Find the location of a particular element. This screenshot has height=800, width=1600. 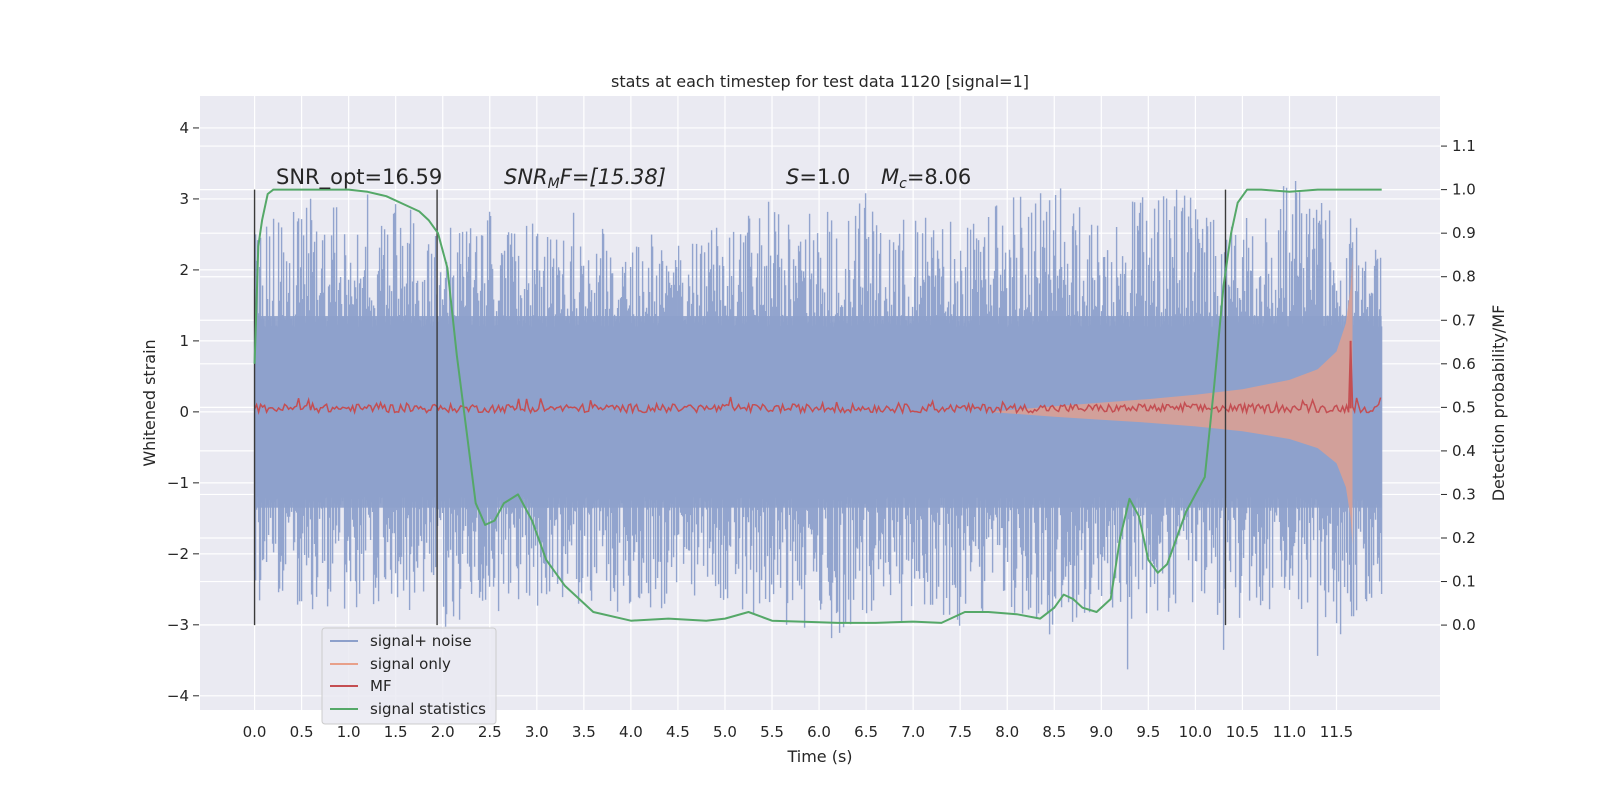

legend-label-signal-noise: signal+ noise is located at coordinates (421, 641).